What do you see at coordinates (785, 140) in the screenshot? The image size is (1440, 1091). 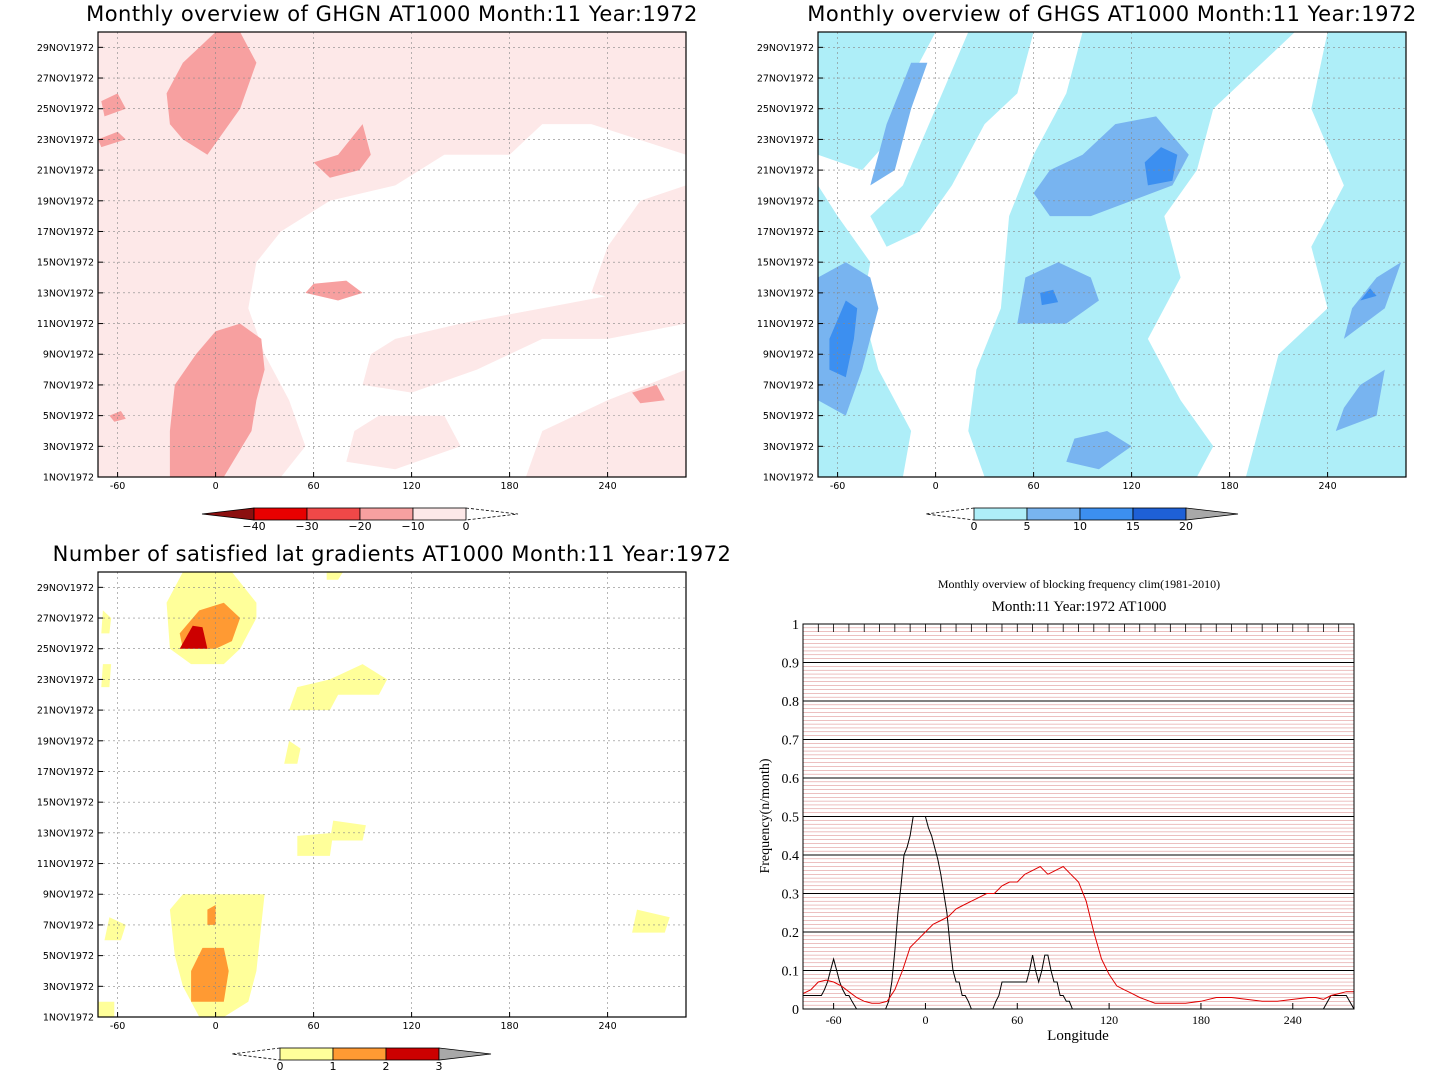 I see `ghgs-y-tick-label: 23NOV1972` at bounding box center [785, 140].